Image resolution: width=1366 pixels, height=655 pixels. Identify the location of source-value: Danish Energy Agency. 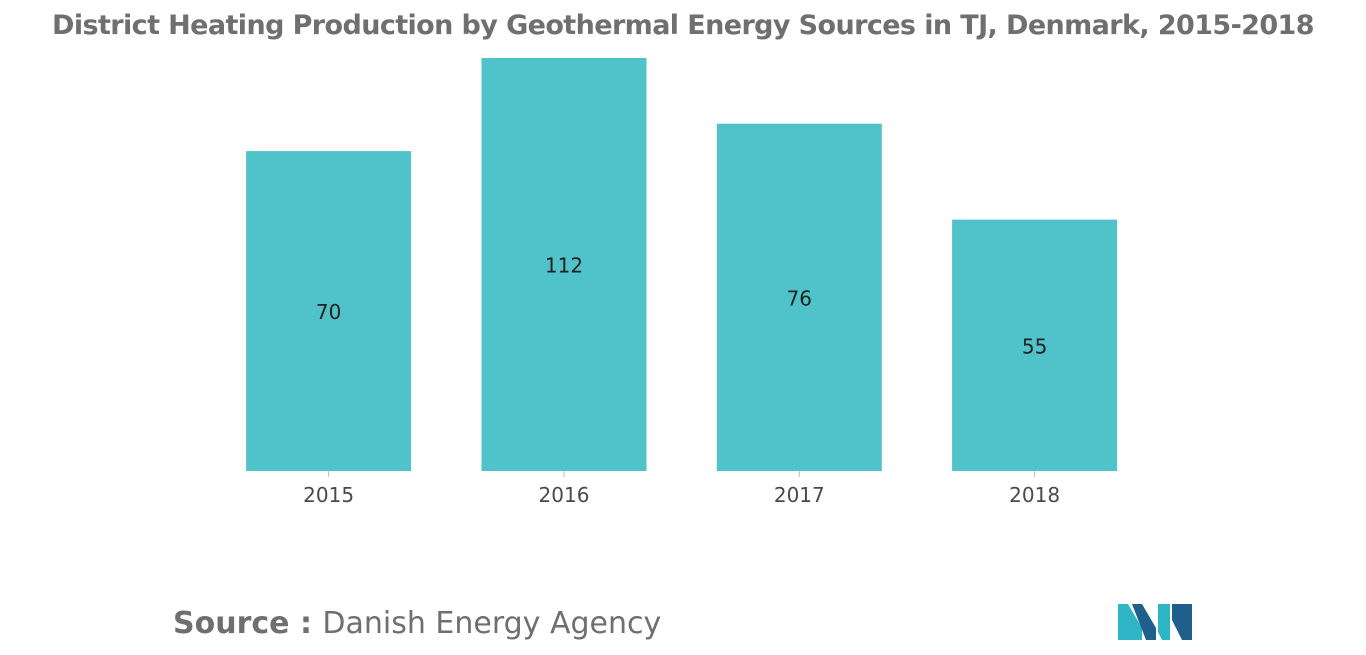
(492, 623).